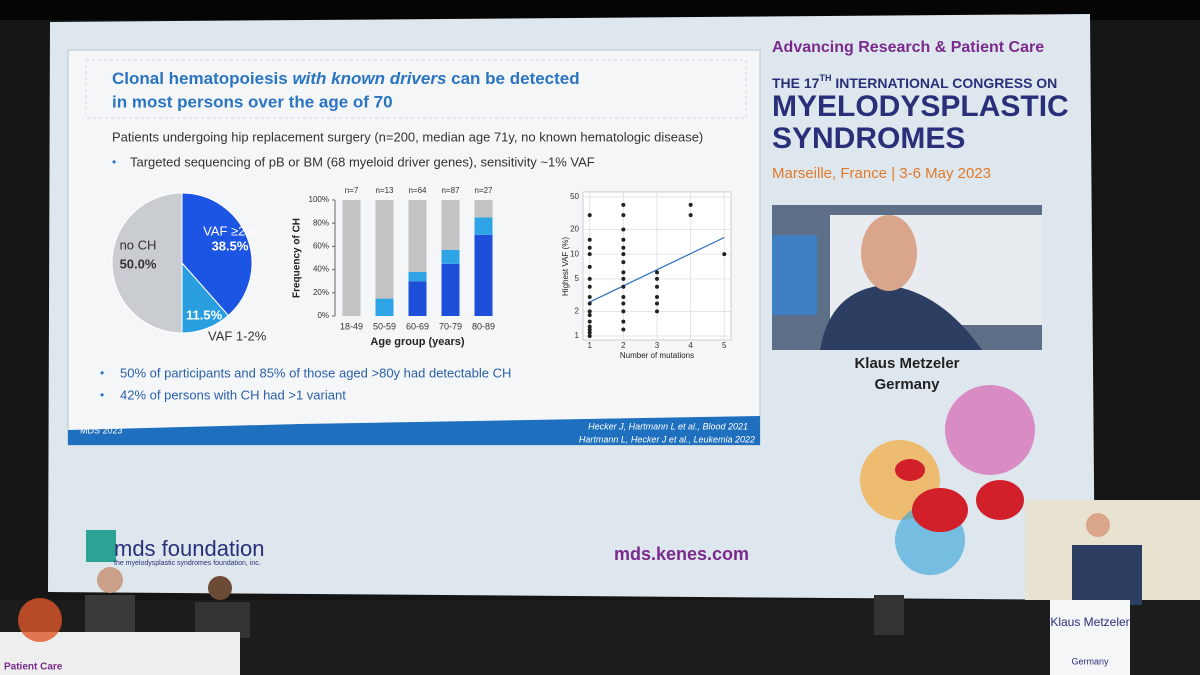 The height and width of the screenshot is (675, 1200). I want to click on pie-chart: VAF ≥2%38.5% VAF 1-2% 11.5% no CH 50.0%, so click(189, 267).